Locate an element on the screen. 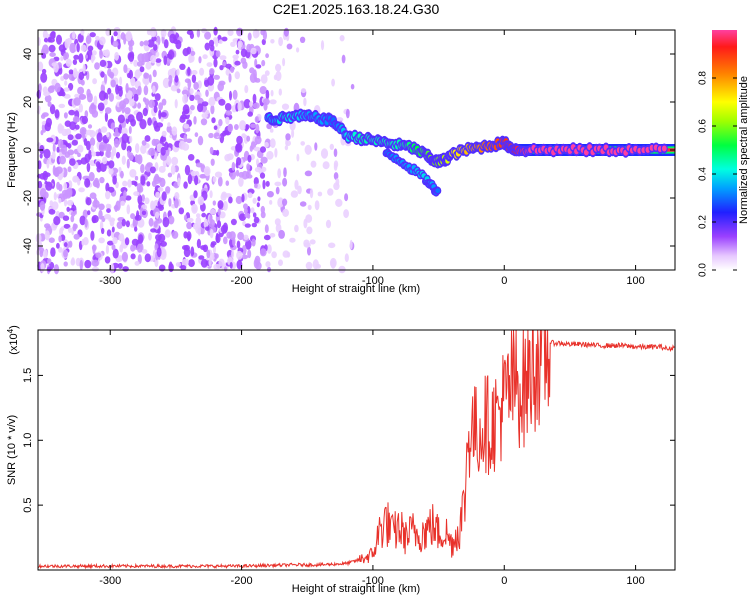  colorbar-ticks: 0.0 0.2 0.4 0.6 0.8 is located at coordinates (717, 174).